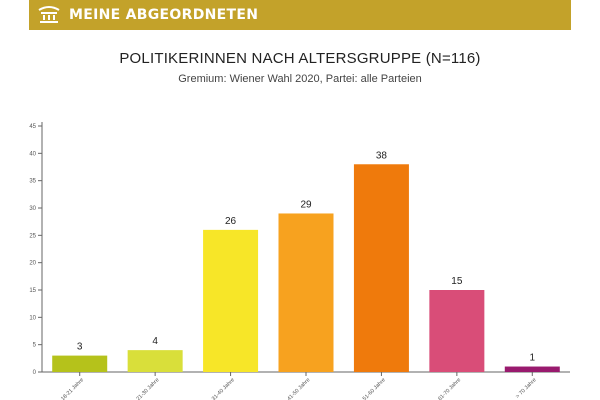 The image size is (600, 400). What do you see at coordinates (374, 388) in the screenshot?
I see `x-tick-label: 51-60 Jahre` at bounding box center [374, 388].